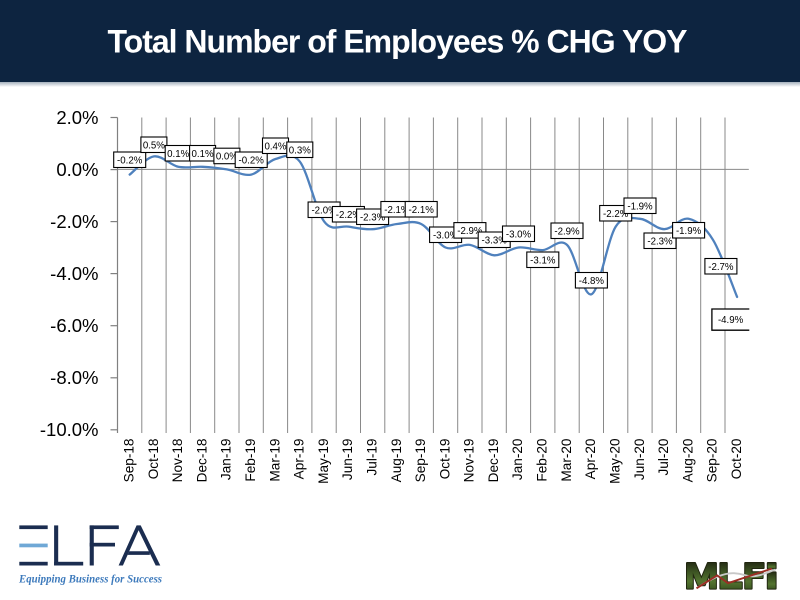  What do you see at coordinates (69, 429) in the screenshot?
I see `svg-text: -10.0%` at bounding box center [69, 429].